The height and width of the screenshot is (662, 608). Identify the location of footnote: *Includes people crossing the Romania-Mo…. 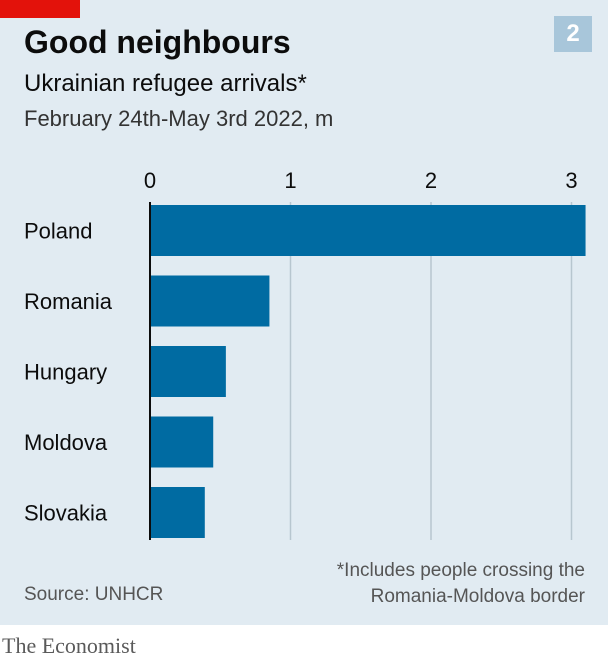
(461, 584).